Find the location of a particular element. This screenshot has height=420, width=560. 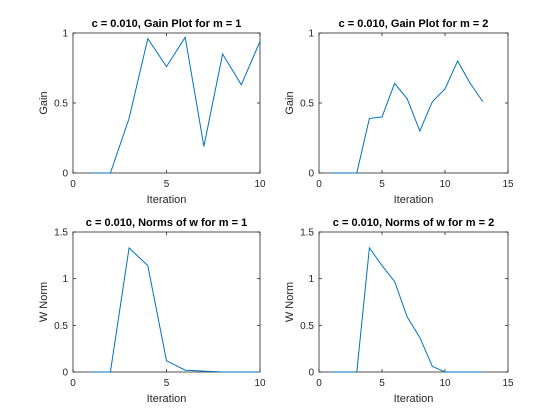

plot-title: c = 0.010, Norms of w for m = 2 is located at coordinates (413, 223).